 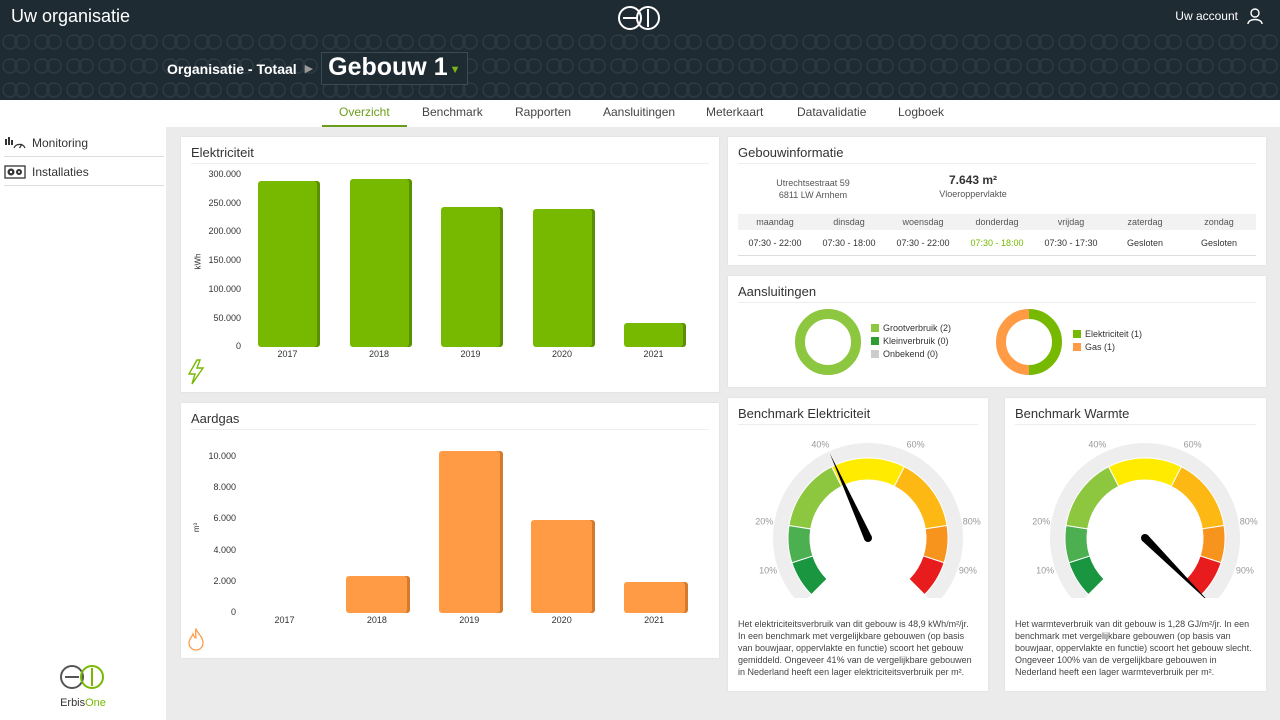 I want to click on legend-item: Gas (1), so click(x=1094, y=347).